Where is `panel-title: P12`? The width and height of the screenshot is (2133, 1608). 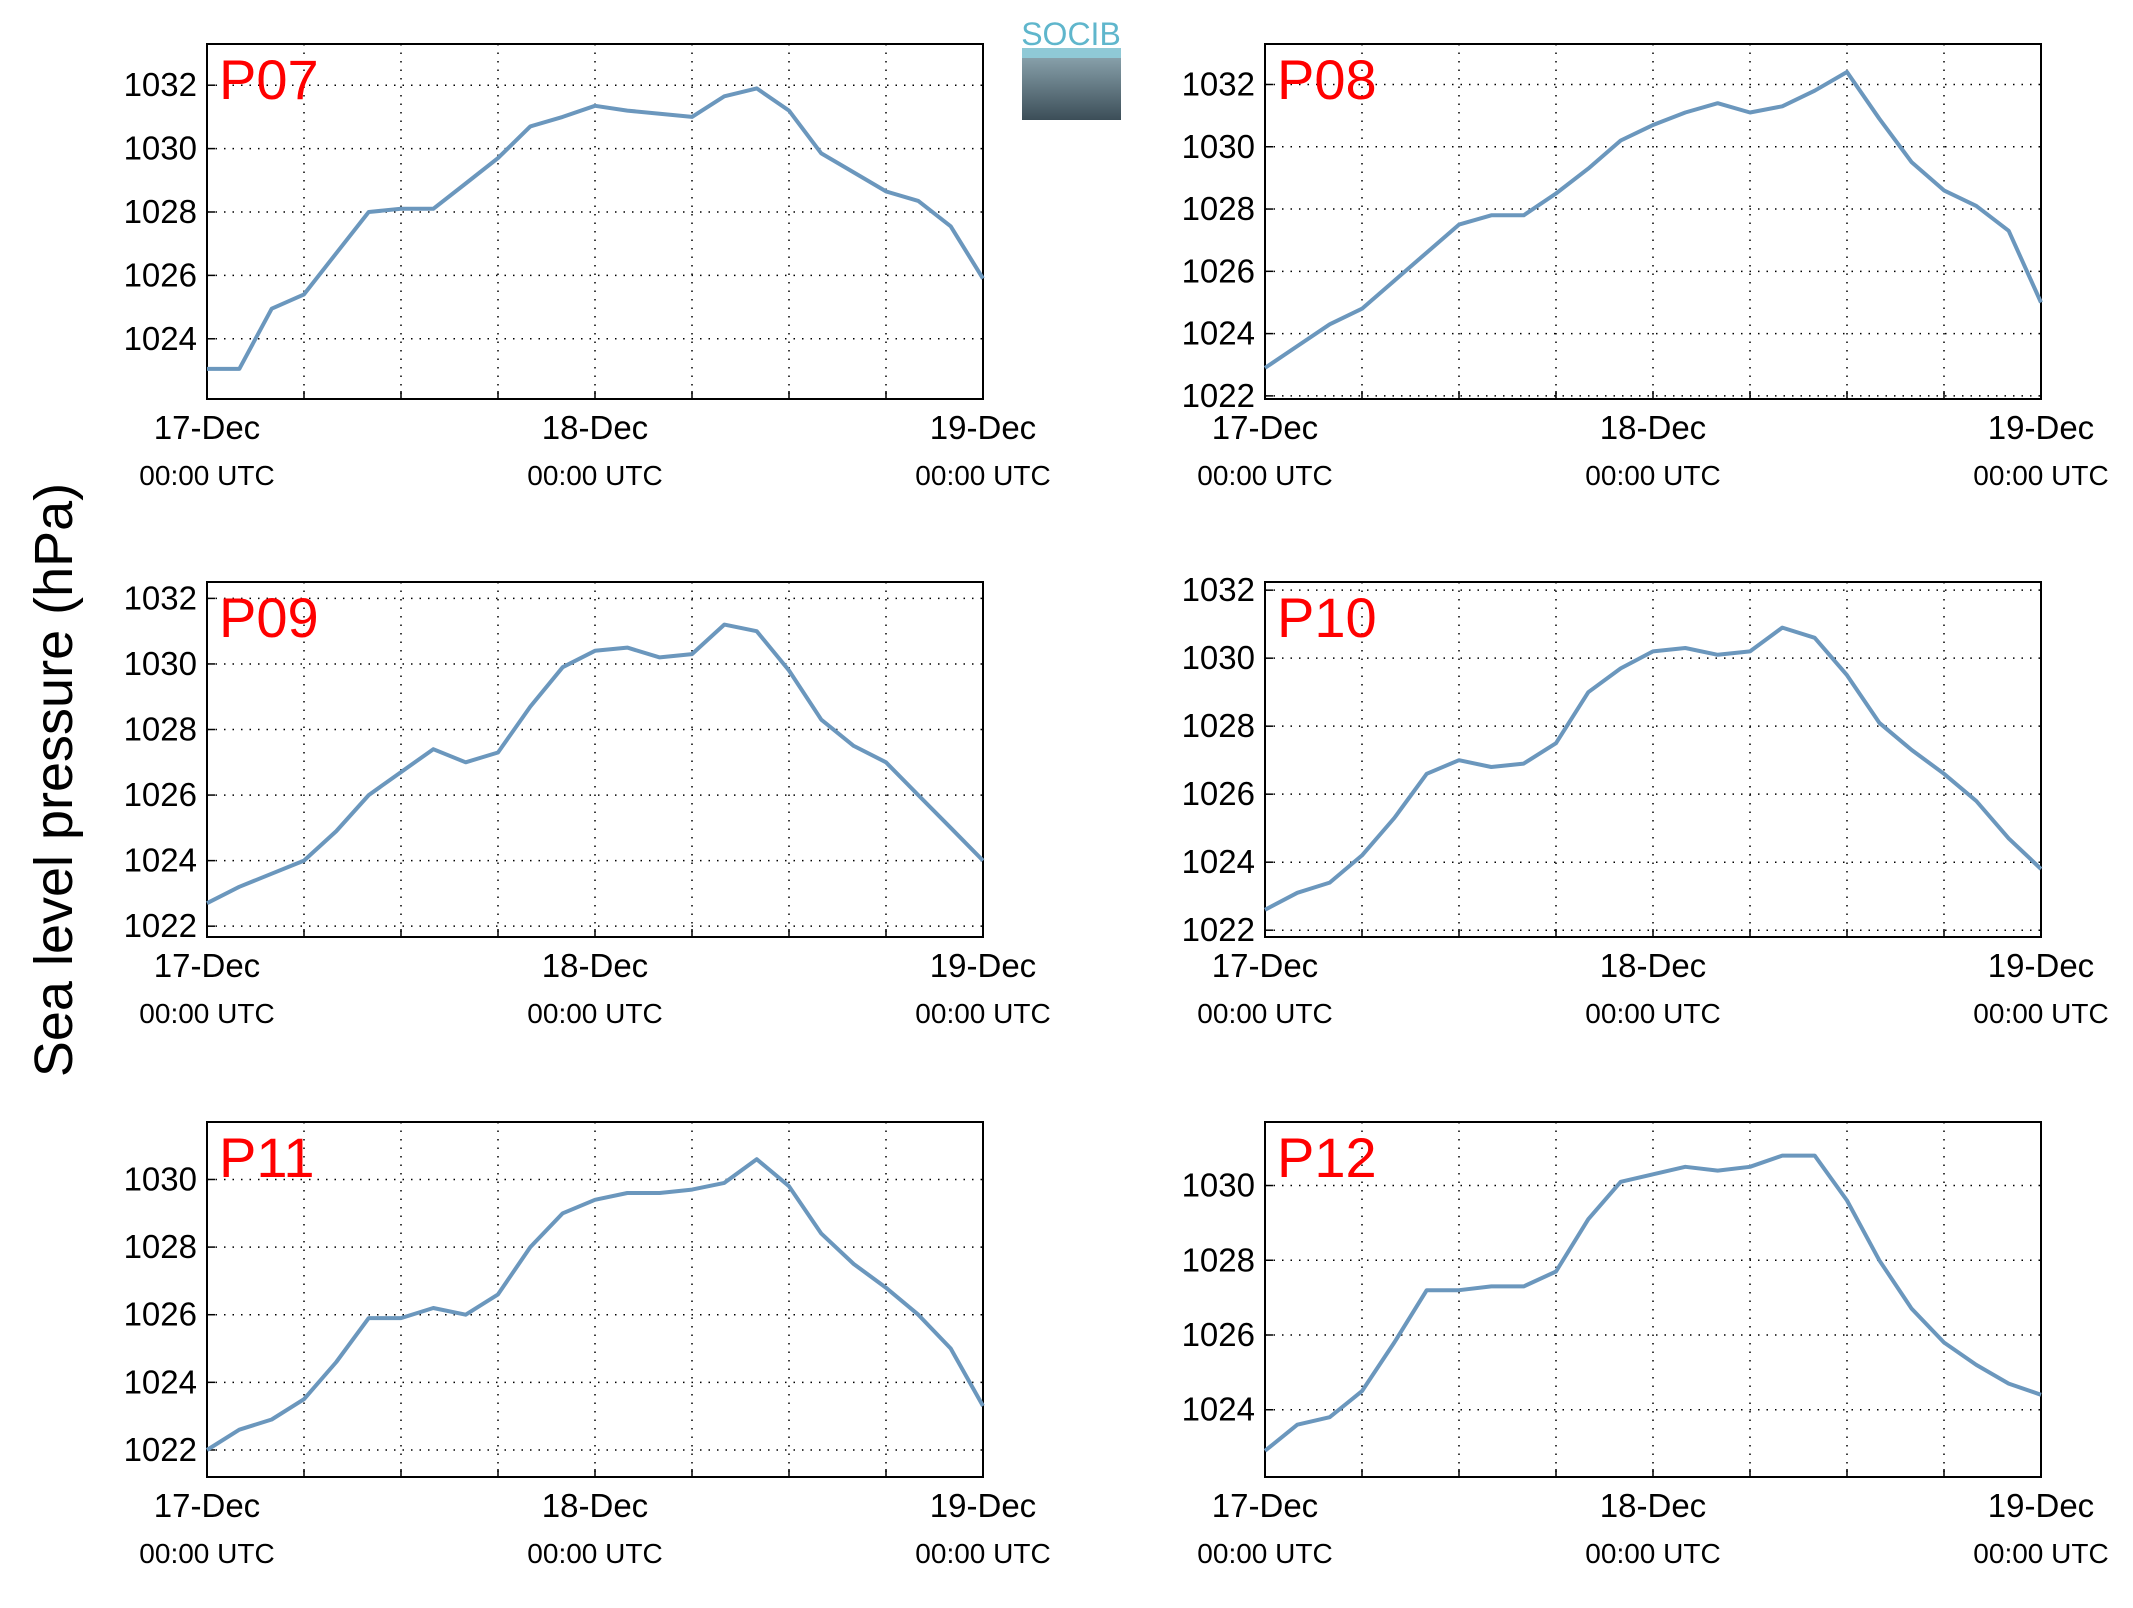
panel-title: P12 is located at coordinates (1327, 1157).